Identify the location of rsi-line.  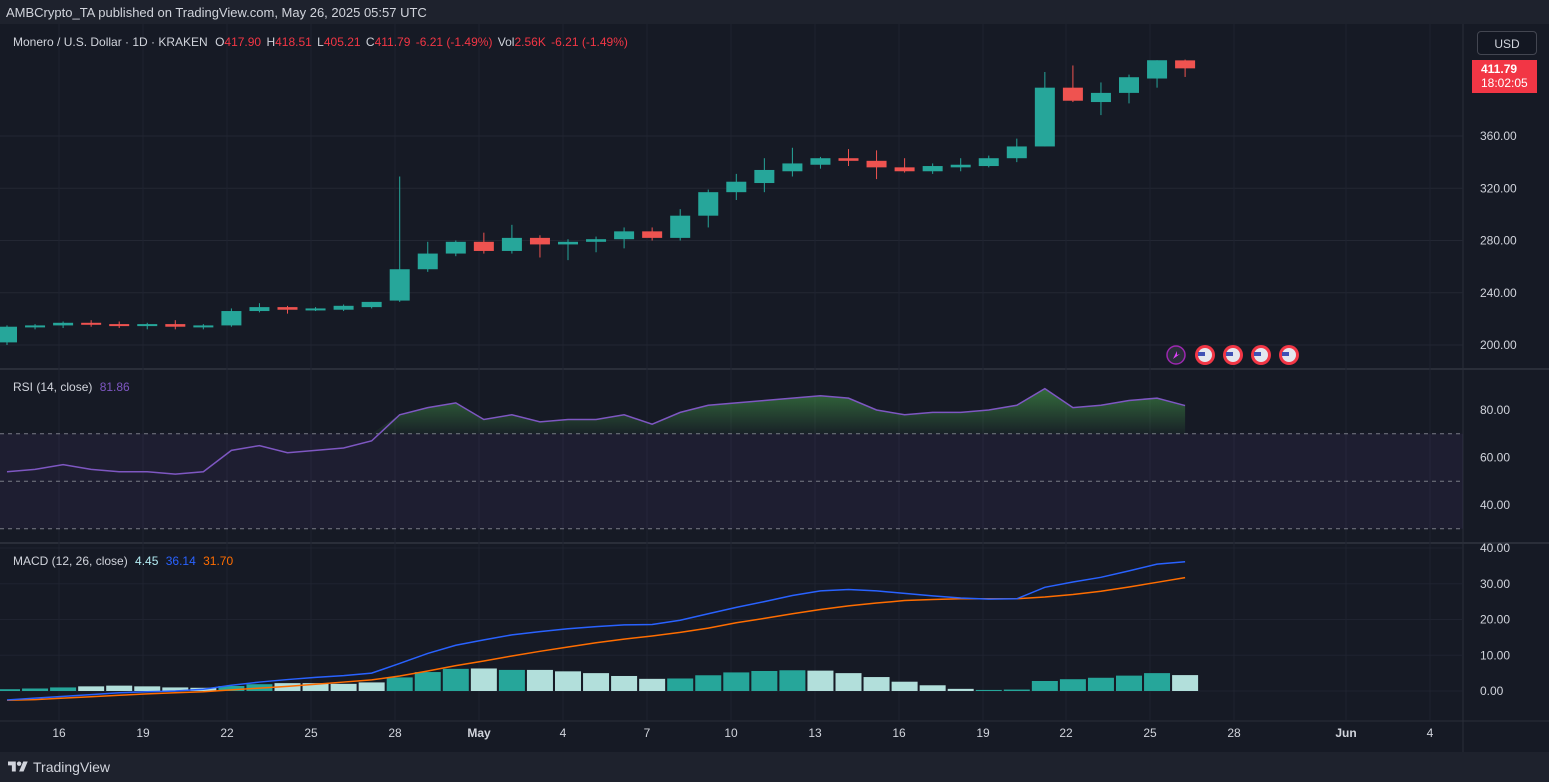
(596, 431).